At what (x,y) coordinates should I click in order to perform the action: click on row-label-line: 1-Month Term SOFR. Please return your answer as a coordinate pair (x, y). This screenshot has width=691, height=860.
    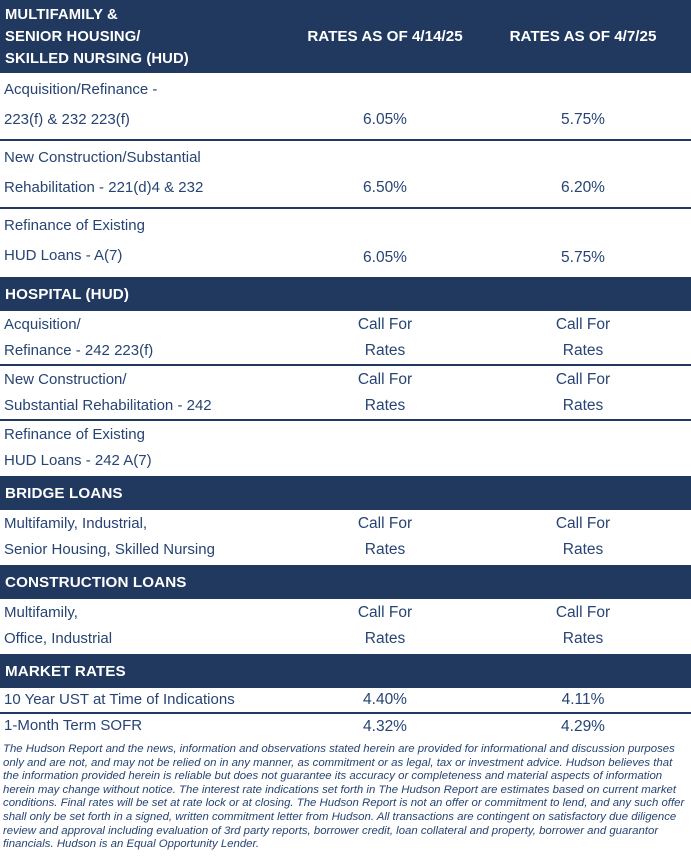
    Looking at the image, I should click on (73, 725).